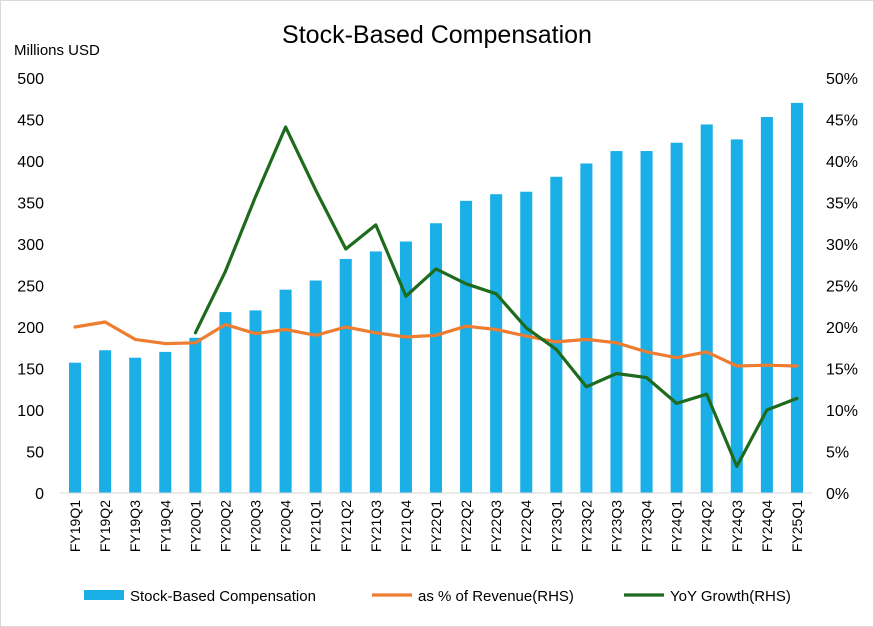 The height and width of the screenshot is (627, 874). What do you see at coordinates (677, 526) in the screenshot?
I see `x-tick-label: FY24Q1` at bounding box center [677, 526].